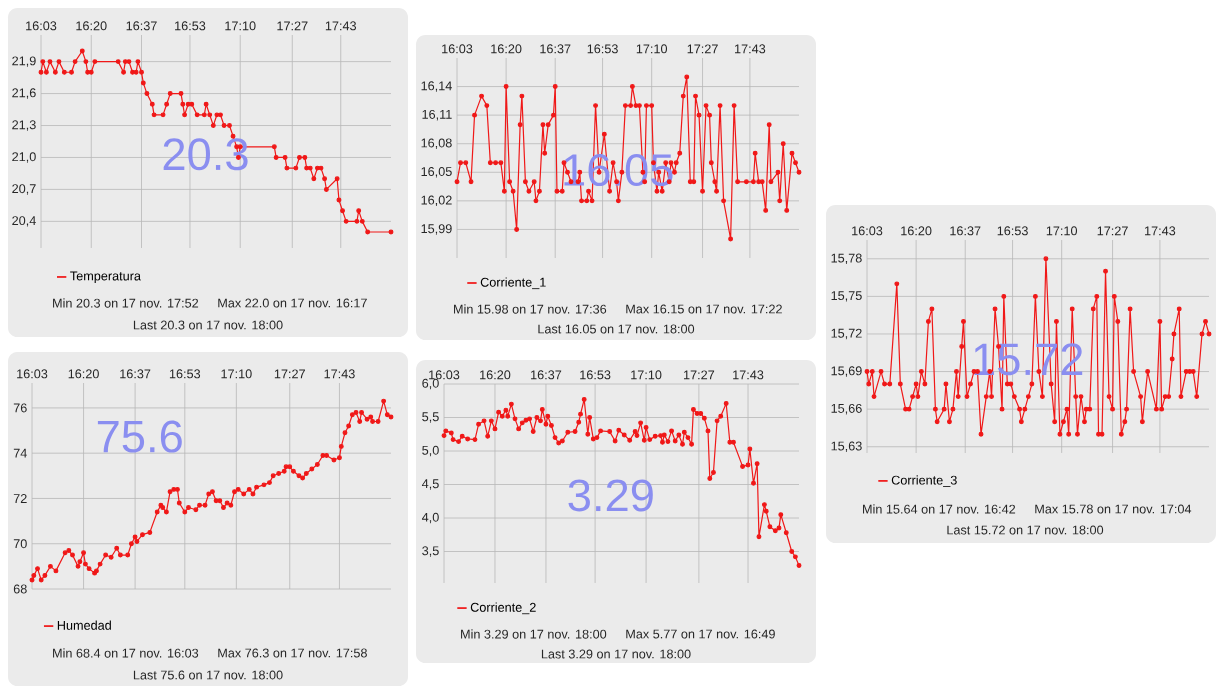 Image resolution: width=1218 pixels, height=686 pixels. What do you see at coordinates (534, 634) in the screenshot?
I see `text: Min 3.29 on 17 nov. 18:00` at bounding box center [534, 634].